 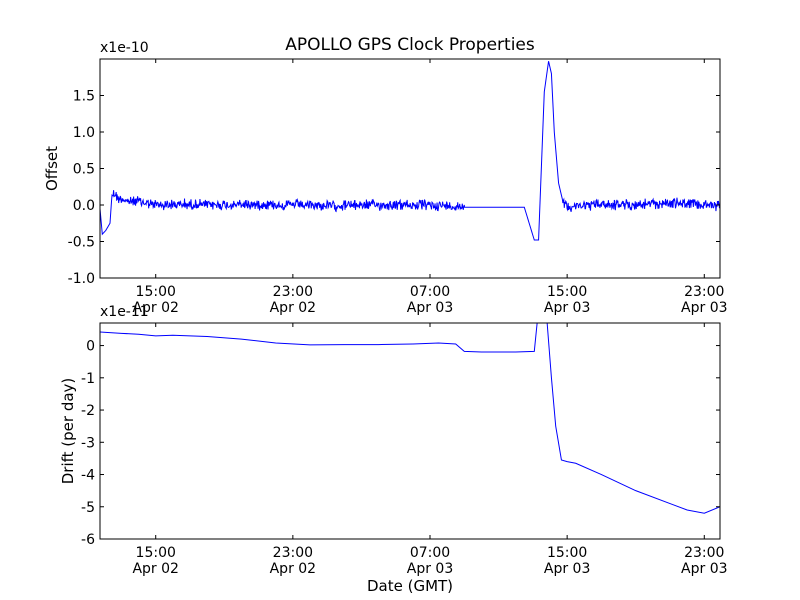 What do you see at coordinates (410, 586) in the screenshot?
I see `x-axis-label: Date (GMT)` at bounding box center [410, 586].